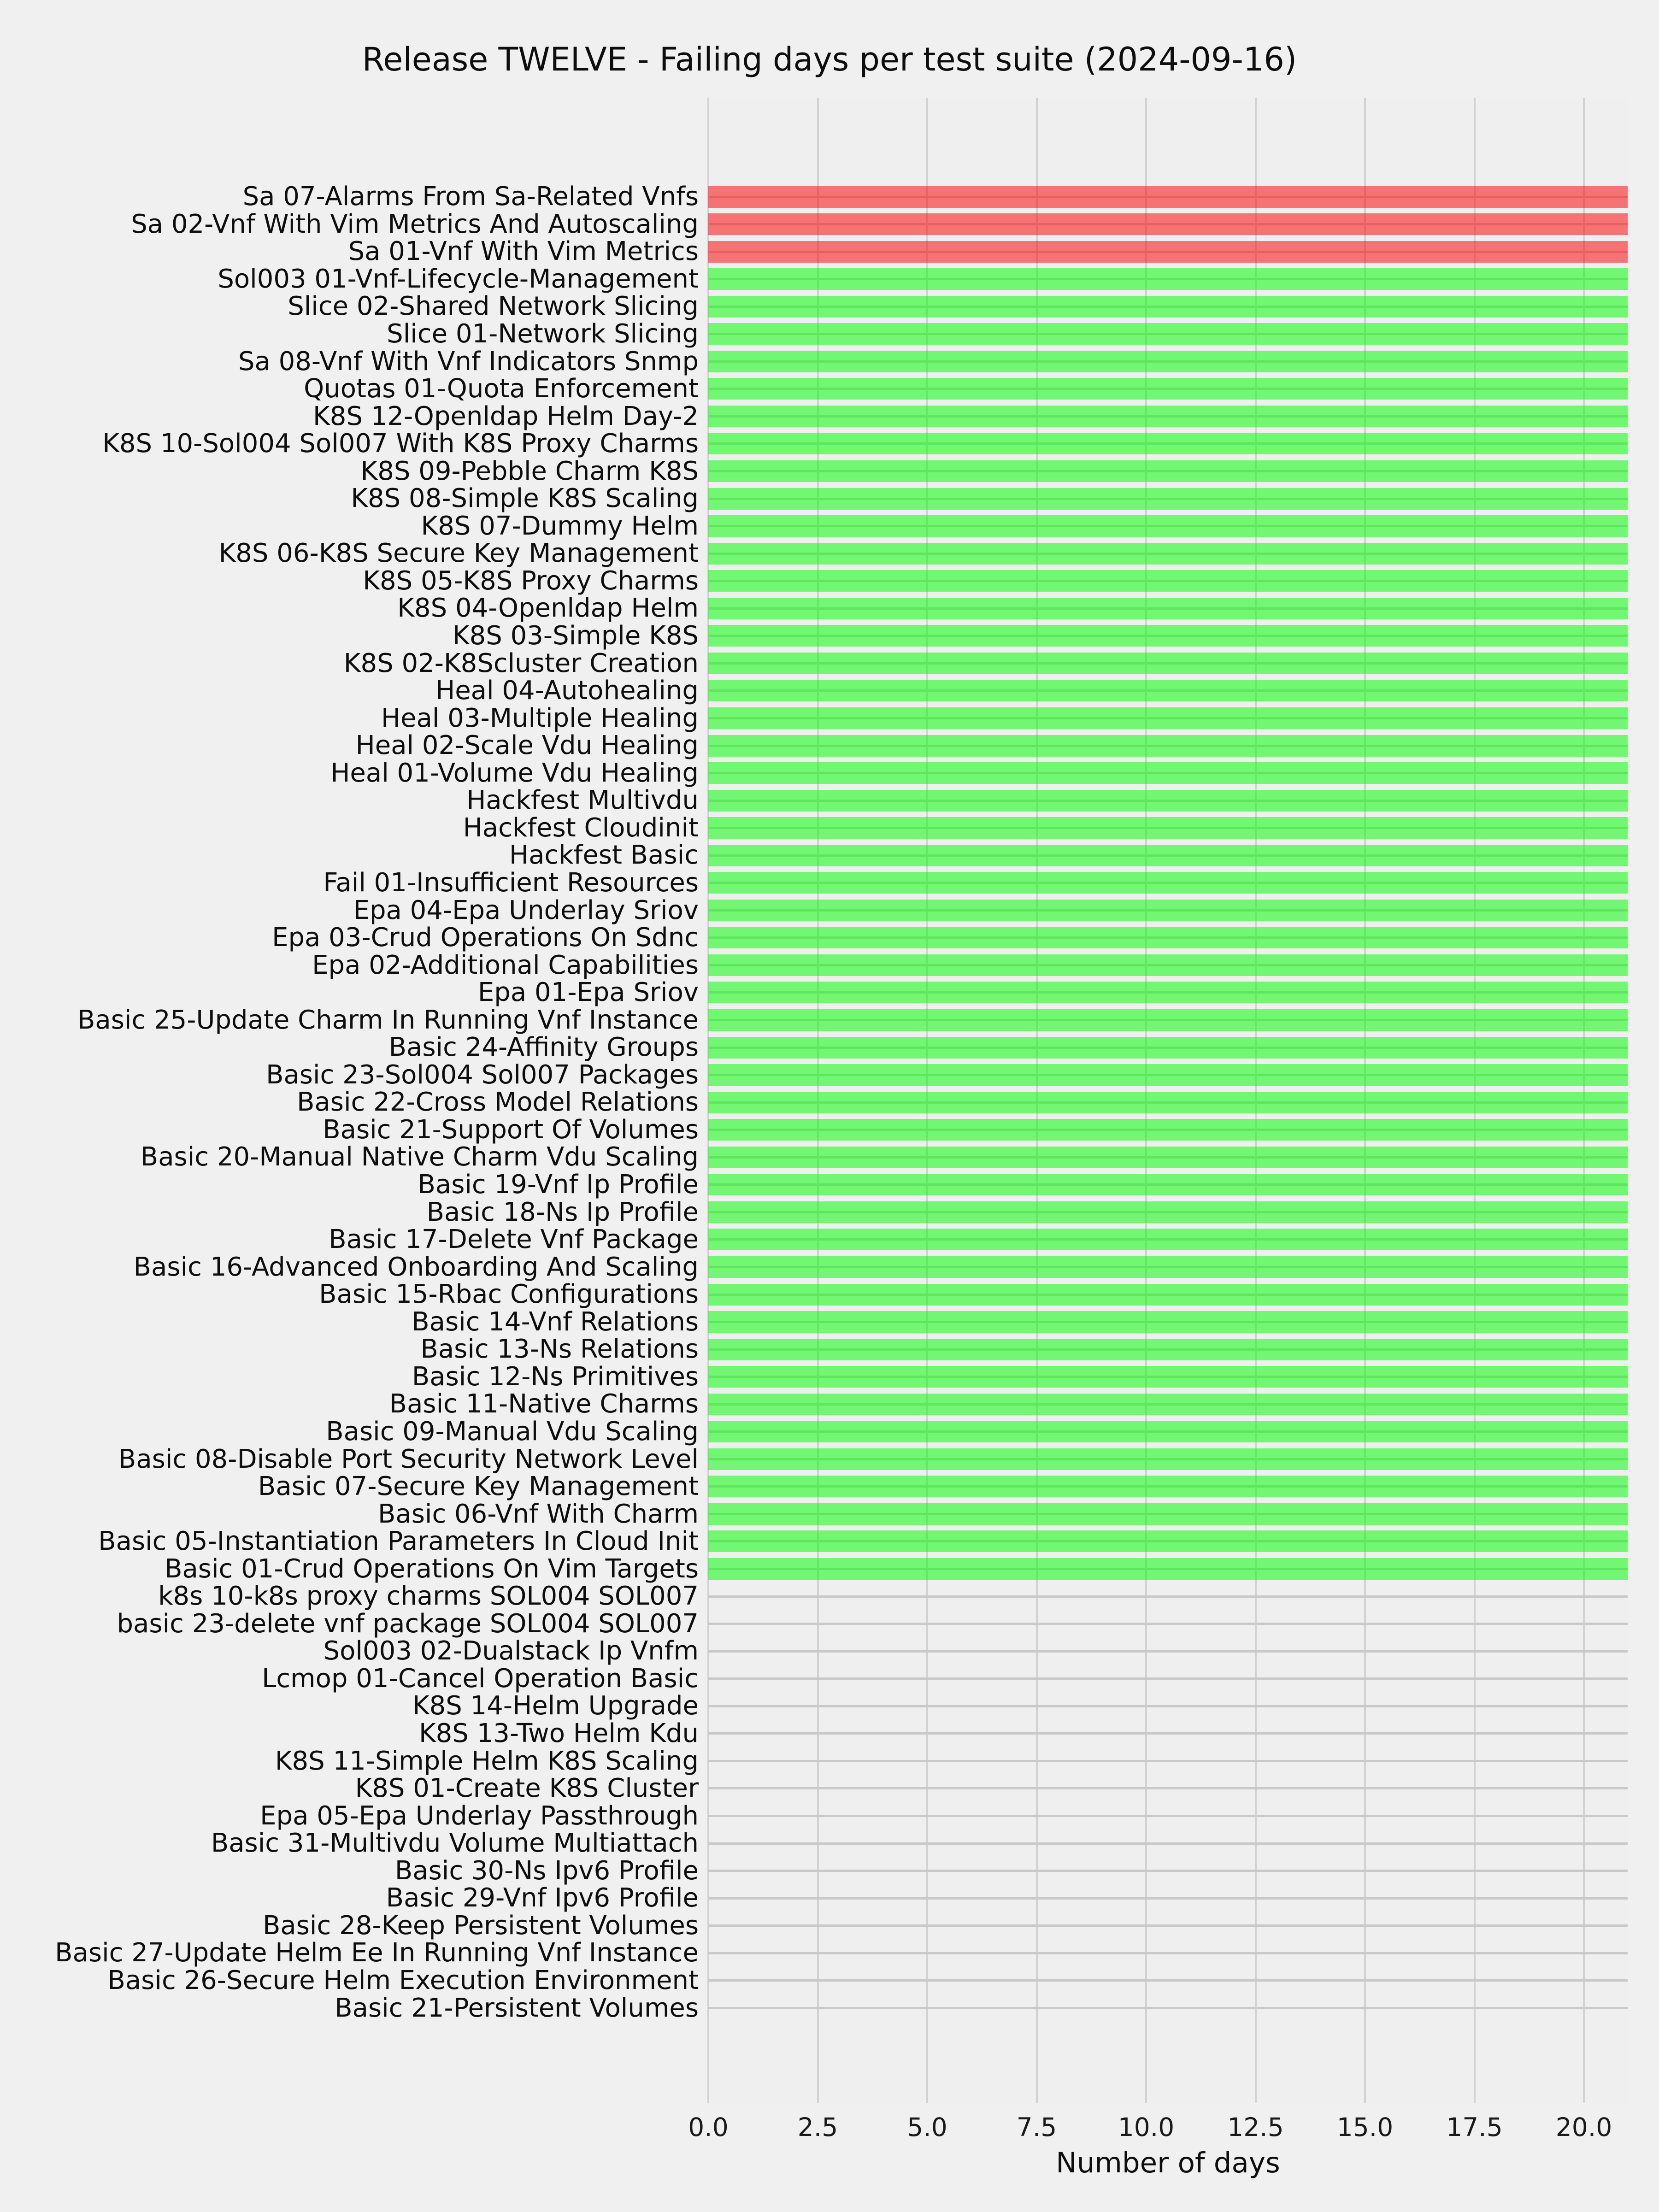 The height and width of the screenshot is (2212, 1659). What do you see at coordinates (562, 1212) in the screenshot?
I see `suite-label: Basic 18-Ns Ip Profile` at bounding box center [562, 1212].